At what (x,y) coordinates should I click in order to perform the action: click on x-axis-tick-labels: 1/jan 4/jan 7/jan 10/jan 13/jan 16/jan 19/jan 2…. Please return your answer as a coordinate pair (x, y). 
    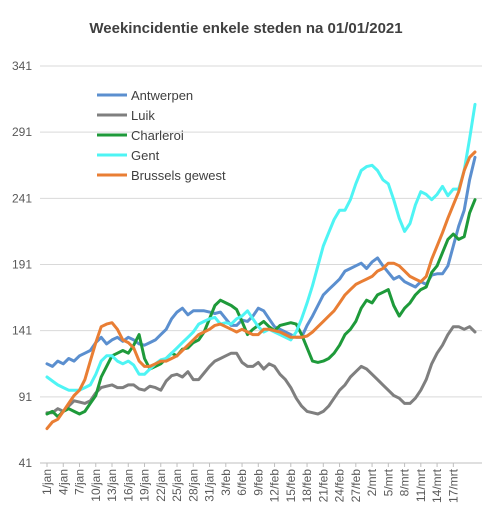
    Looking at the image, I should click on (250, 483).